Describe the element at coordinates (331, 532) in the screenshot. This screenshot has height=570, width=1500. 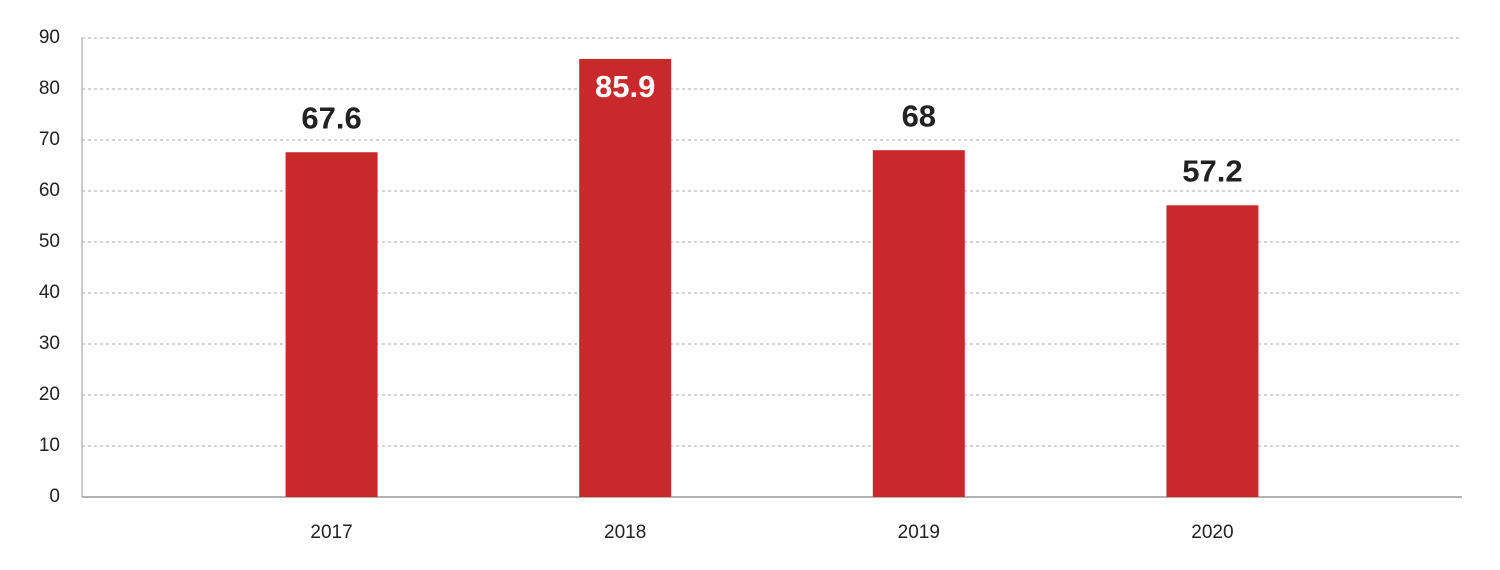
I see `x-tick-label: 2017` at that location.